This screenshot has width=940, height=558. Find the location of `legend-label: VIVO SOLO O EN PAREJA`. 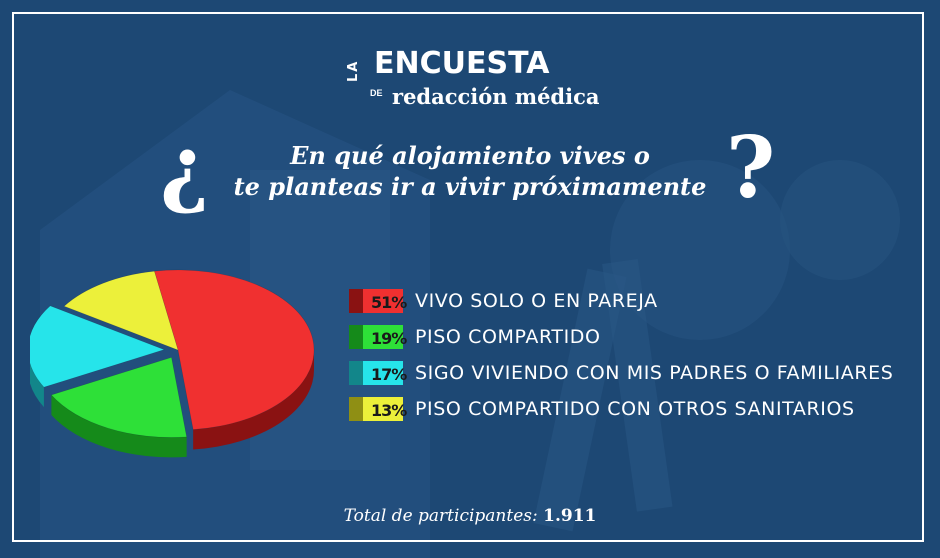

legend-label: VIVO SOLO O EN PAREJA is located at coordinates (536, 301).